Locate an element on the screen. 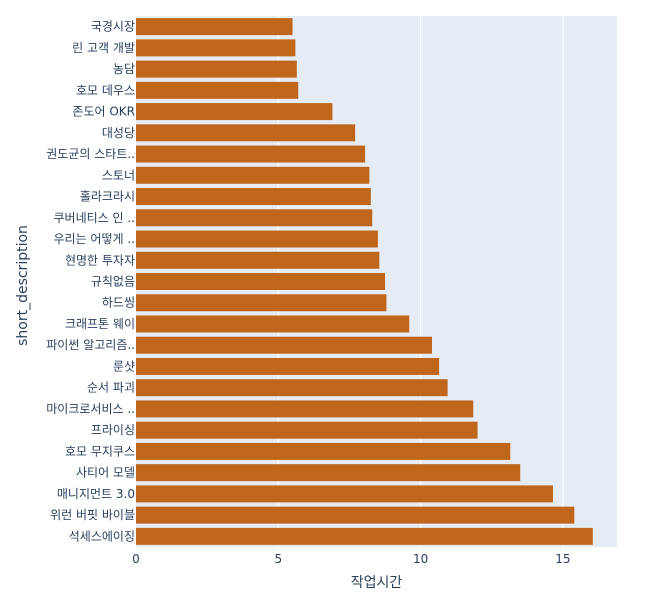  y-tick-label: 하드씽 is located at coordinates (118, 303).